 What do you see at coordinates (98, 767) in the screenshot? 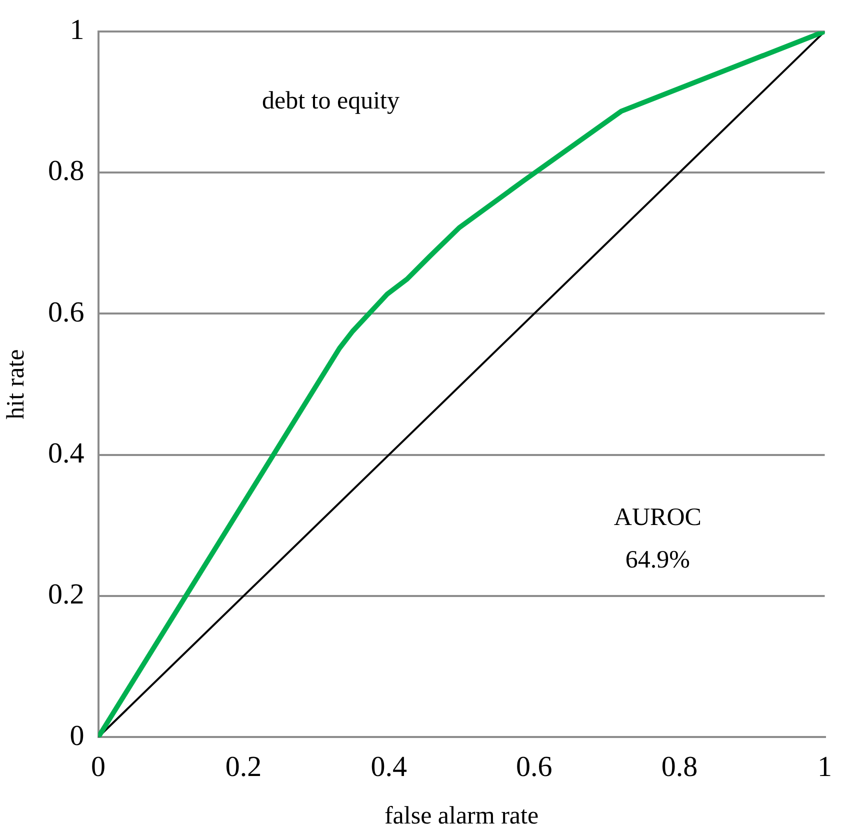
I see `x-tick-label: 0` at bounding box center [98, 767].